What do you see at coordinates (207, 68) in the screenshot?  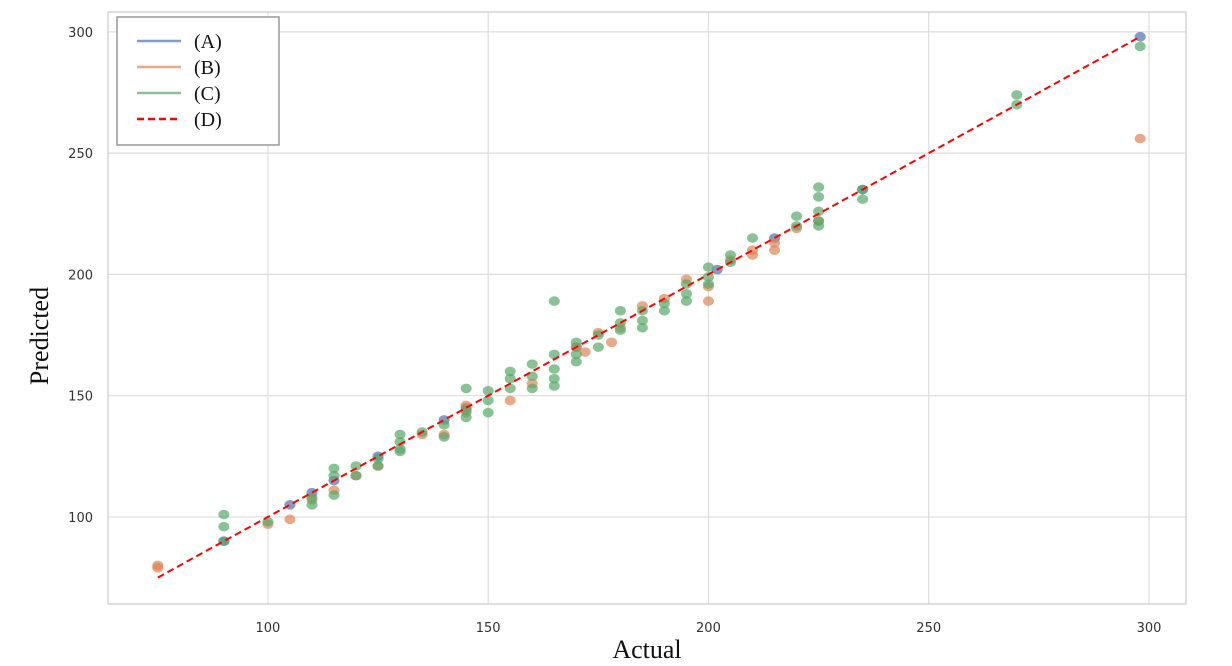 I see `legend-label: (B)` at bounding box center [207, 68].